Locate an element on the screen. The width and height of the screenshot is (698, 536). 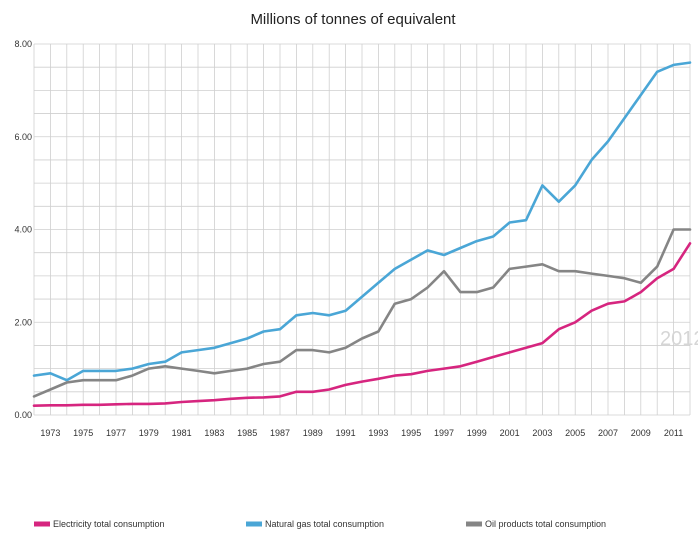
x-tick-label: 1985 is located at coordinates (247, 433).